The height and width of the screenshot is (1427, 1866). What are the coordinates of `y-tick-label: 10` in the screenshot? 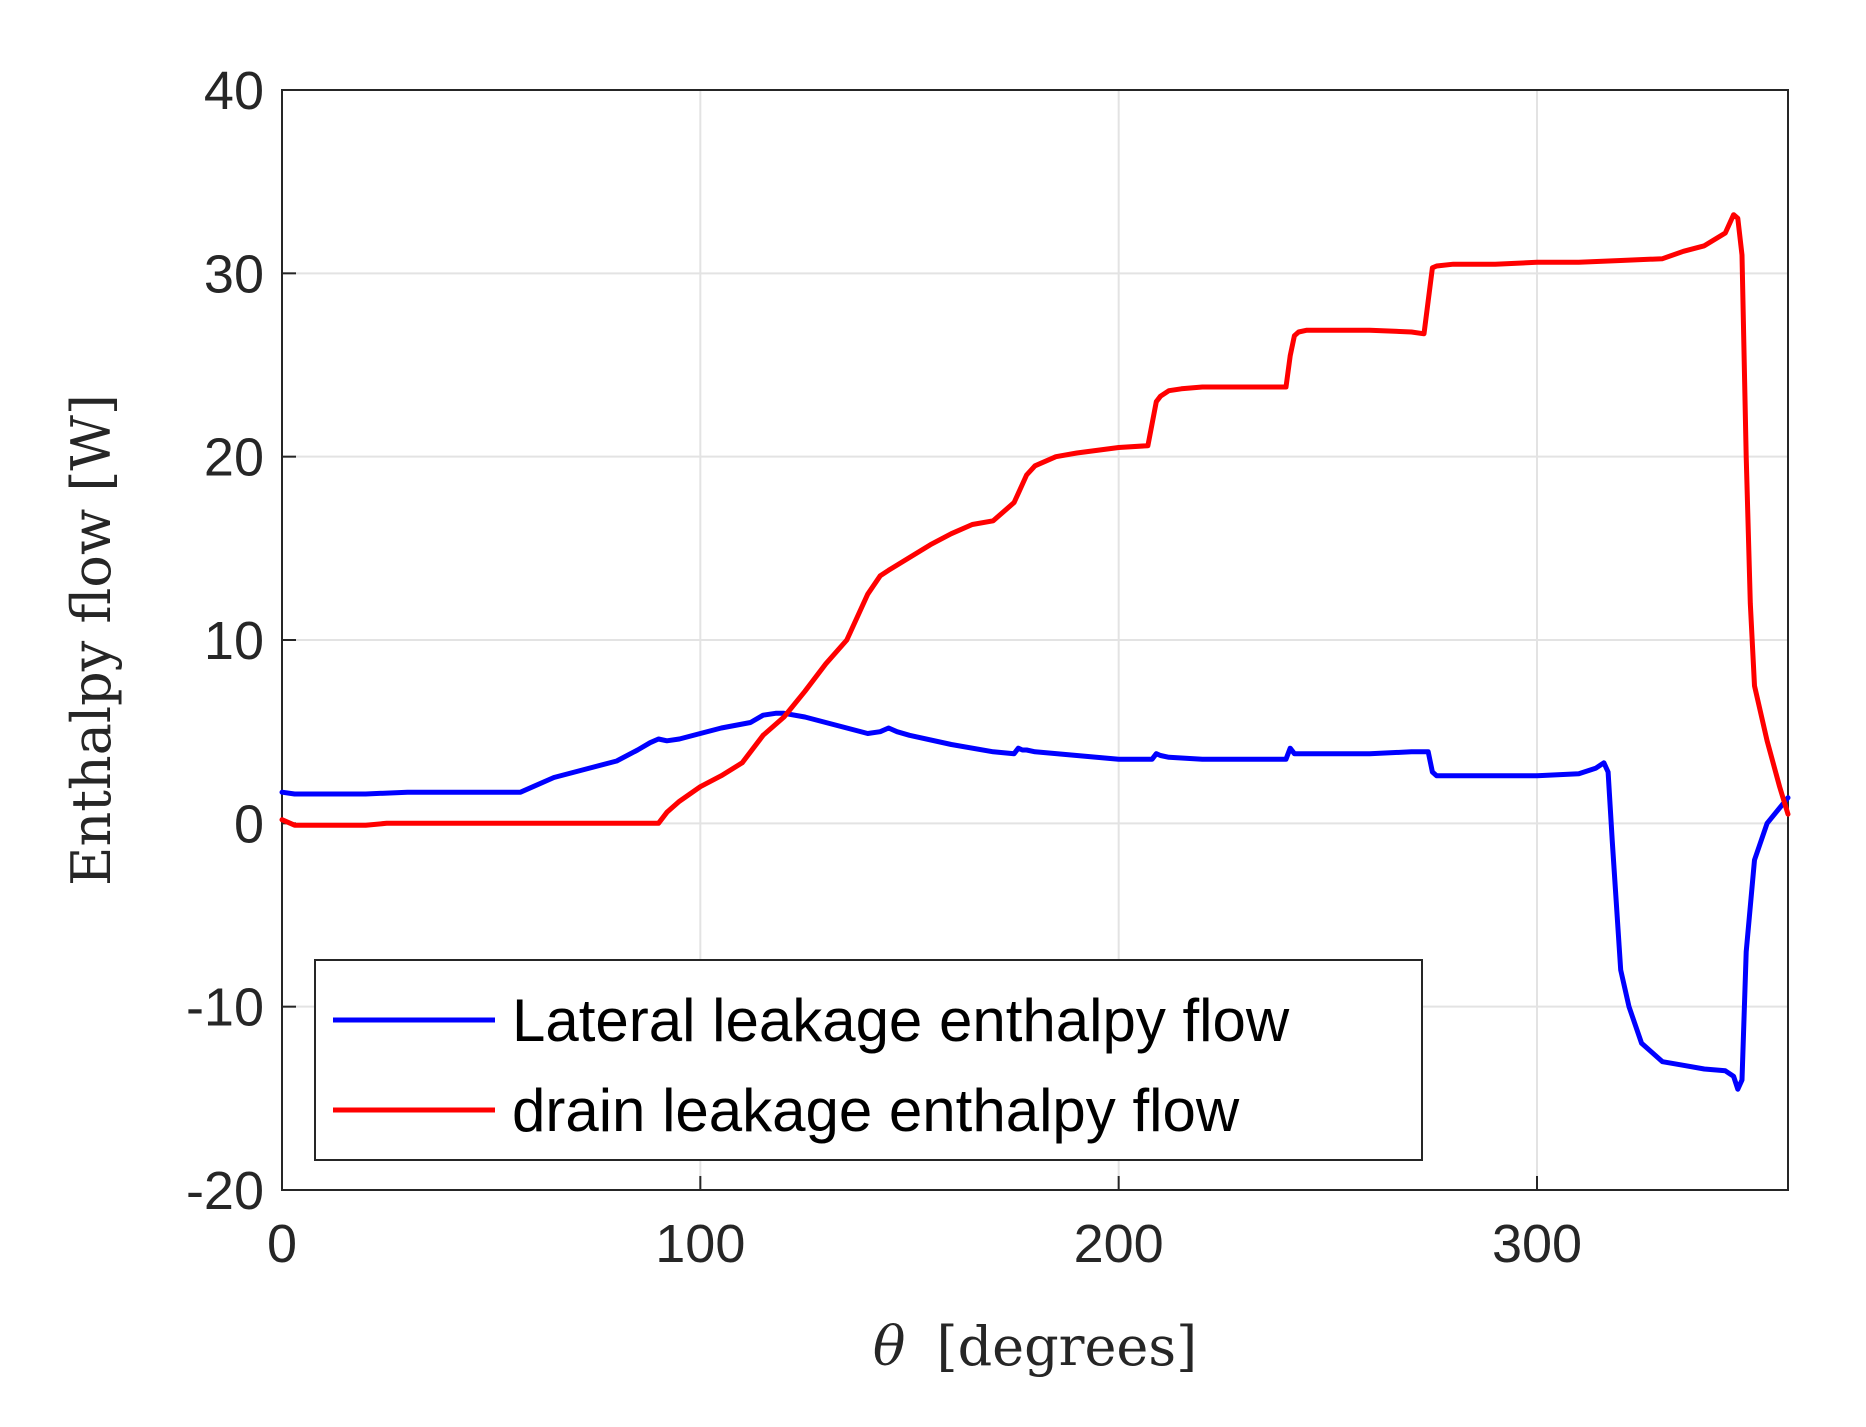 It's located at (234, 641).